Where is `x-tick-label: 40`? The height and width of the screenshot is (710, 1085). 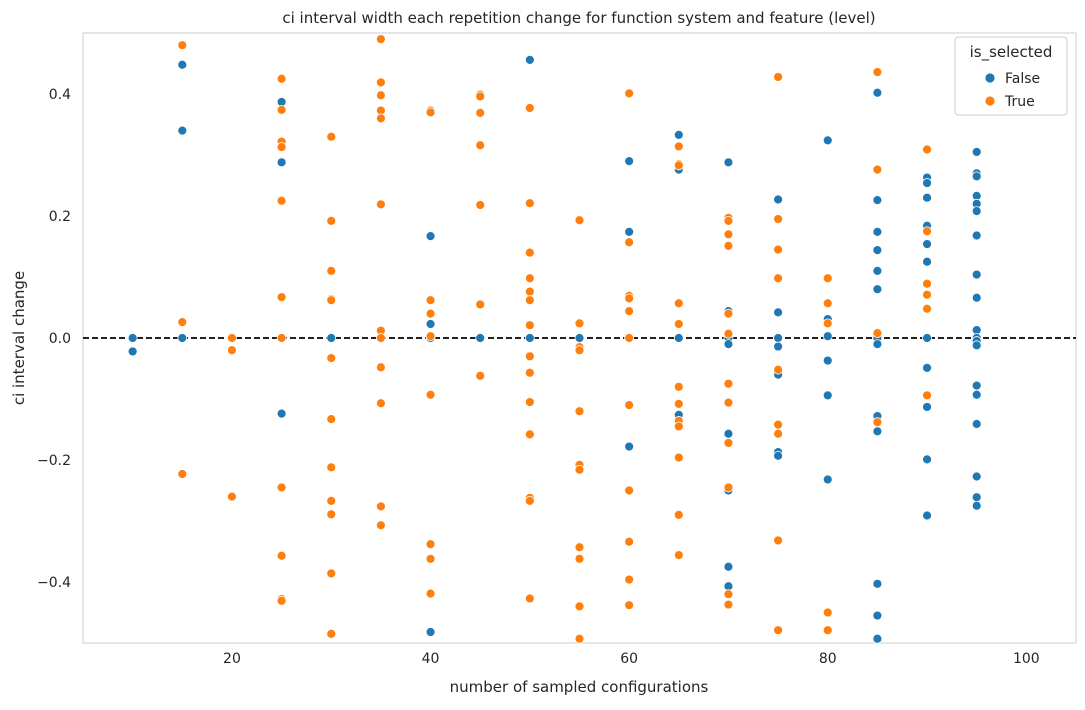
x-tick-label: 40 is located at coordinates (431, 659).